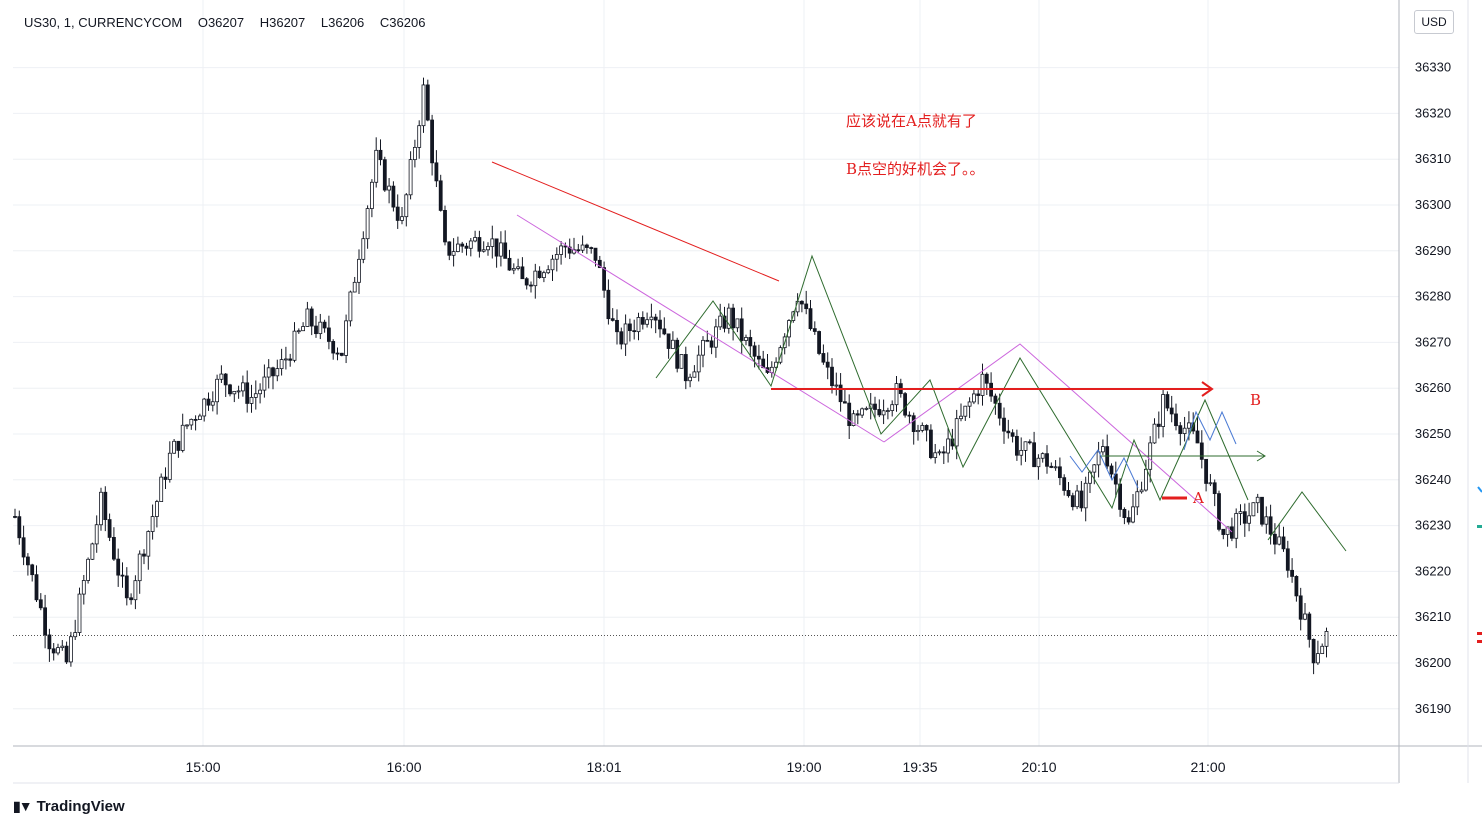  Describe the element at coordinates (1433, 570) in the screenshot. I see `price-tick-label: 36220` at that location.